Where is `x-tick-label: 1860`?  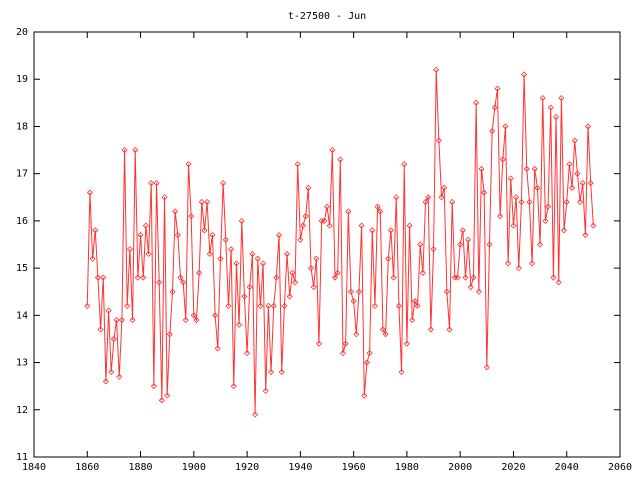
x-tick-label: 1860 is located at coordinates (87, 467).